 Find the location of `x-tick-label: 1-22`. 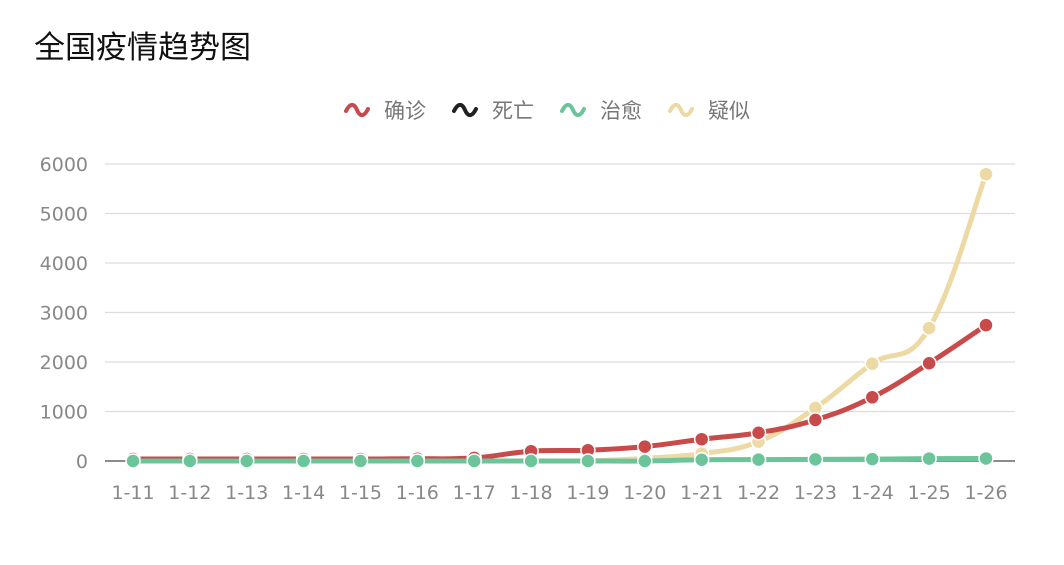

x-tick-label: 1-22 is located at coordinates (758, 493).